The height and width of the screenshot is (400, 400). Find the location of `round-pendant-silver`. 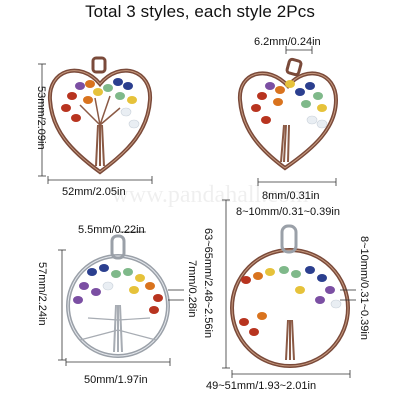

round-pendant-silver is located at coordinates (121, 298).